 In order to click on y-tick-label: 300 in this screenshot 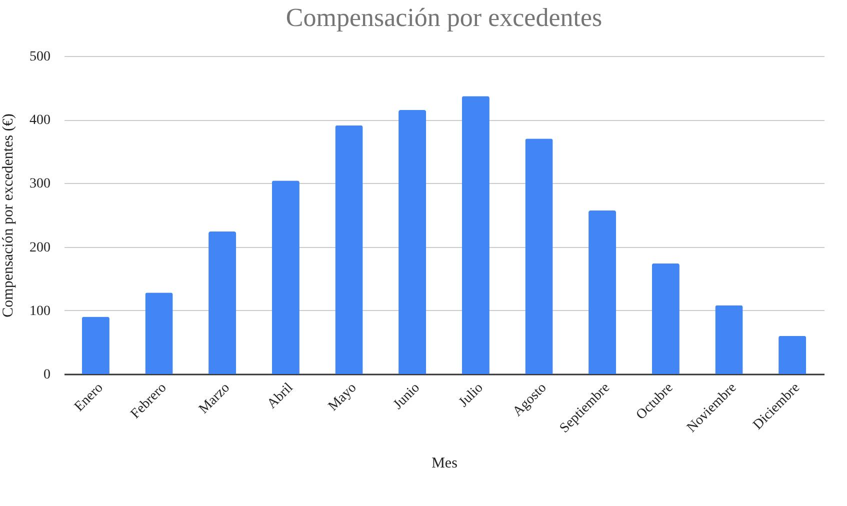, I will do `click(40, 184)`.